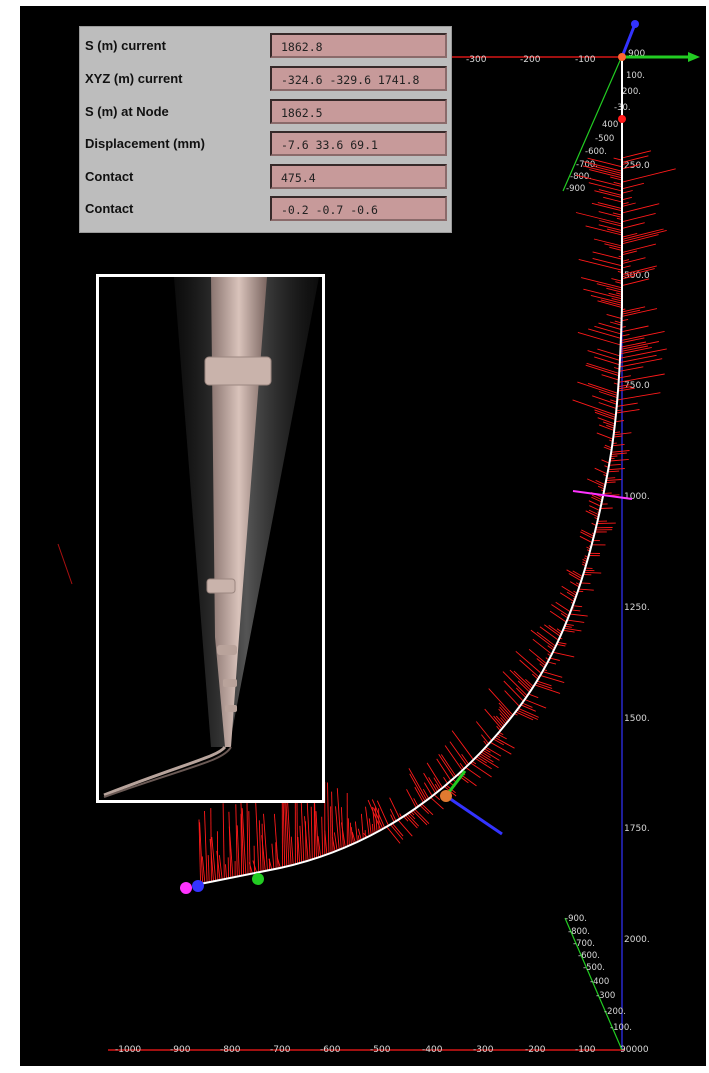 This screenshot has height=1073, width=709. Describe the element at coordinates (358, 143) in the screenshot. I see `displacement-field: -7.6 33.6 69.1` at that location.